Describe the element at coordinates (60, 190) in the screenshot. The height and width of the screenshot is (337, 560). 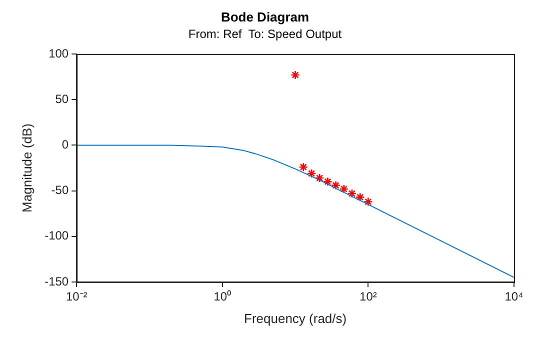
I see `y-tick-label: -50` at that location.